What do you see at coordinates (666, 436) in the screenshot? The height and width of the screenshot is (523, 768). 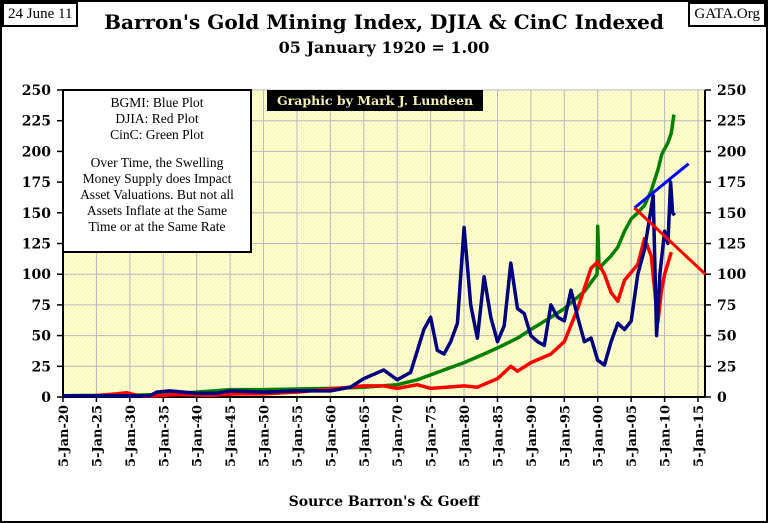 I see `x-tick-label: 5-Jan-10` at bounding box center [666, 436].